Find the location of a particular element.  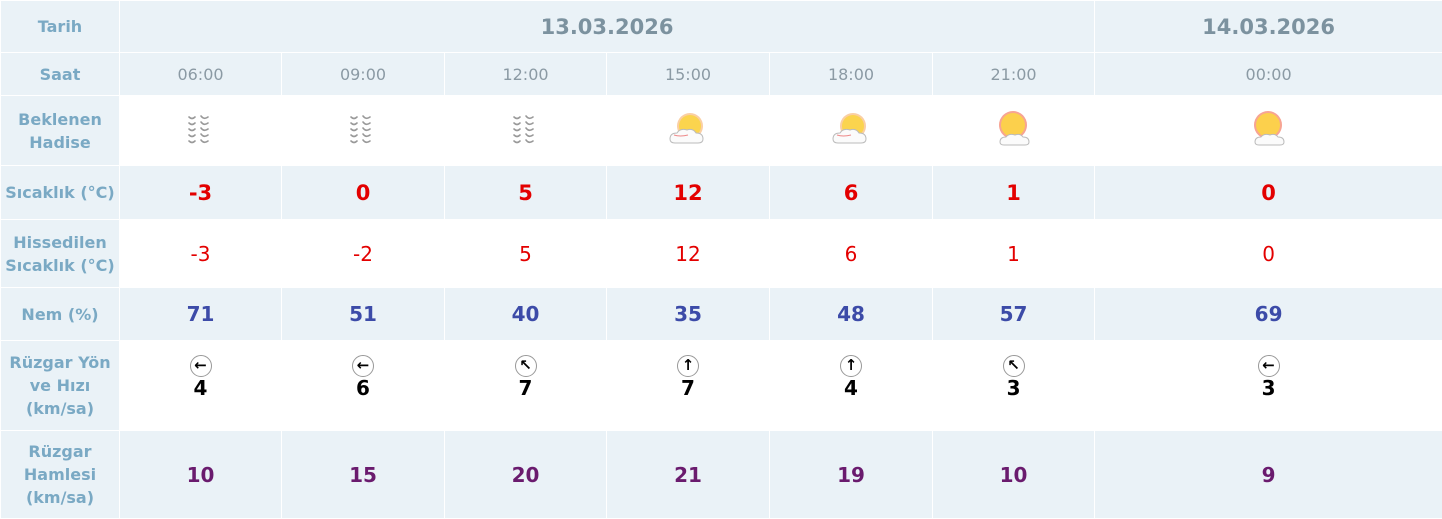

date-label: Tarih is located at coordinates (60, 27).